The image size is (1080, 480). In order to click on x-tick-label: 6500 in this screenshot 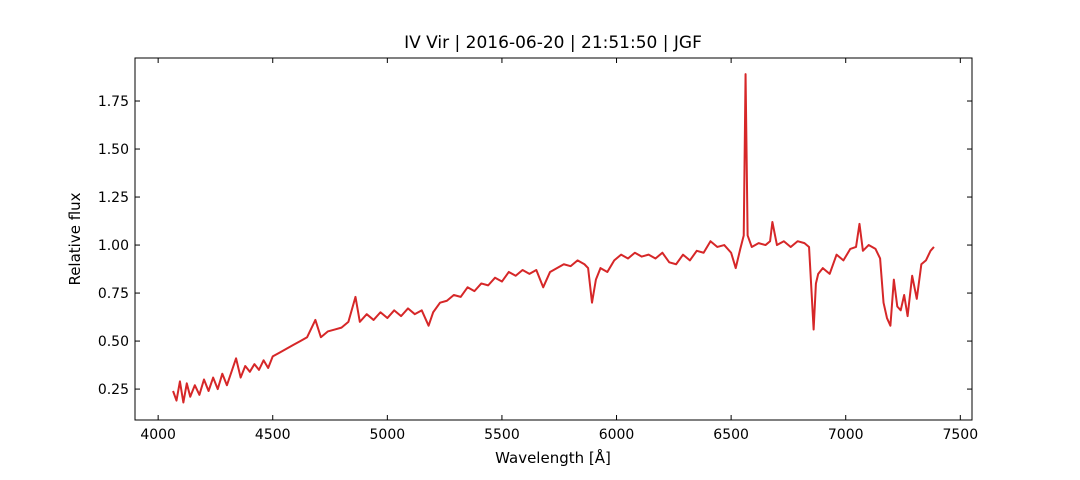, I will do `click(731, 435)`.